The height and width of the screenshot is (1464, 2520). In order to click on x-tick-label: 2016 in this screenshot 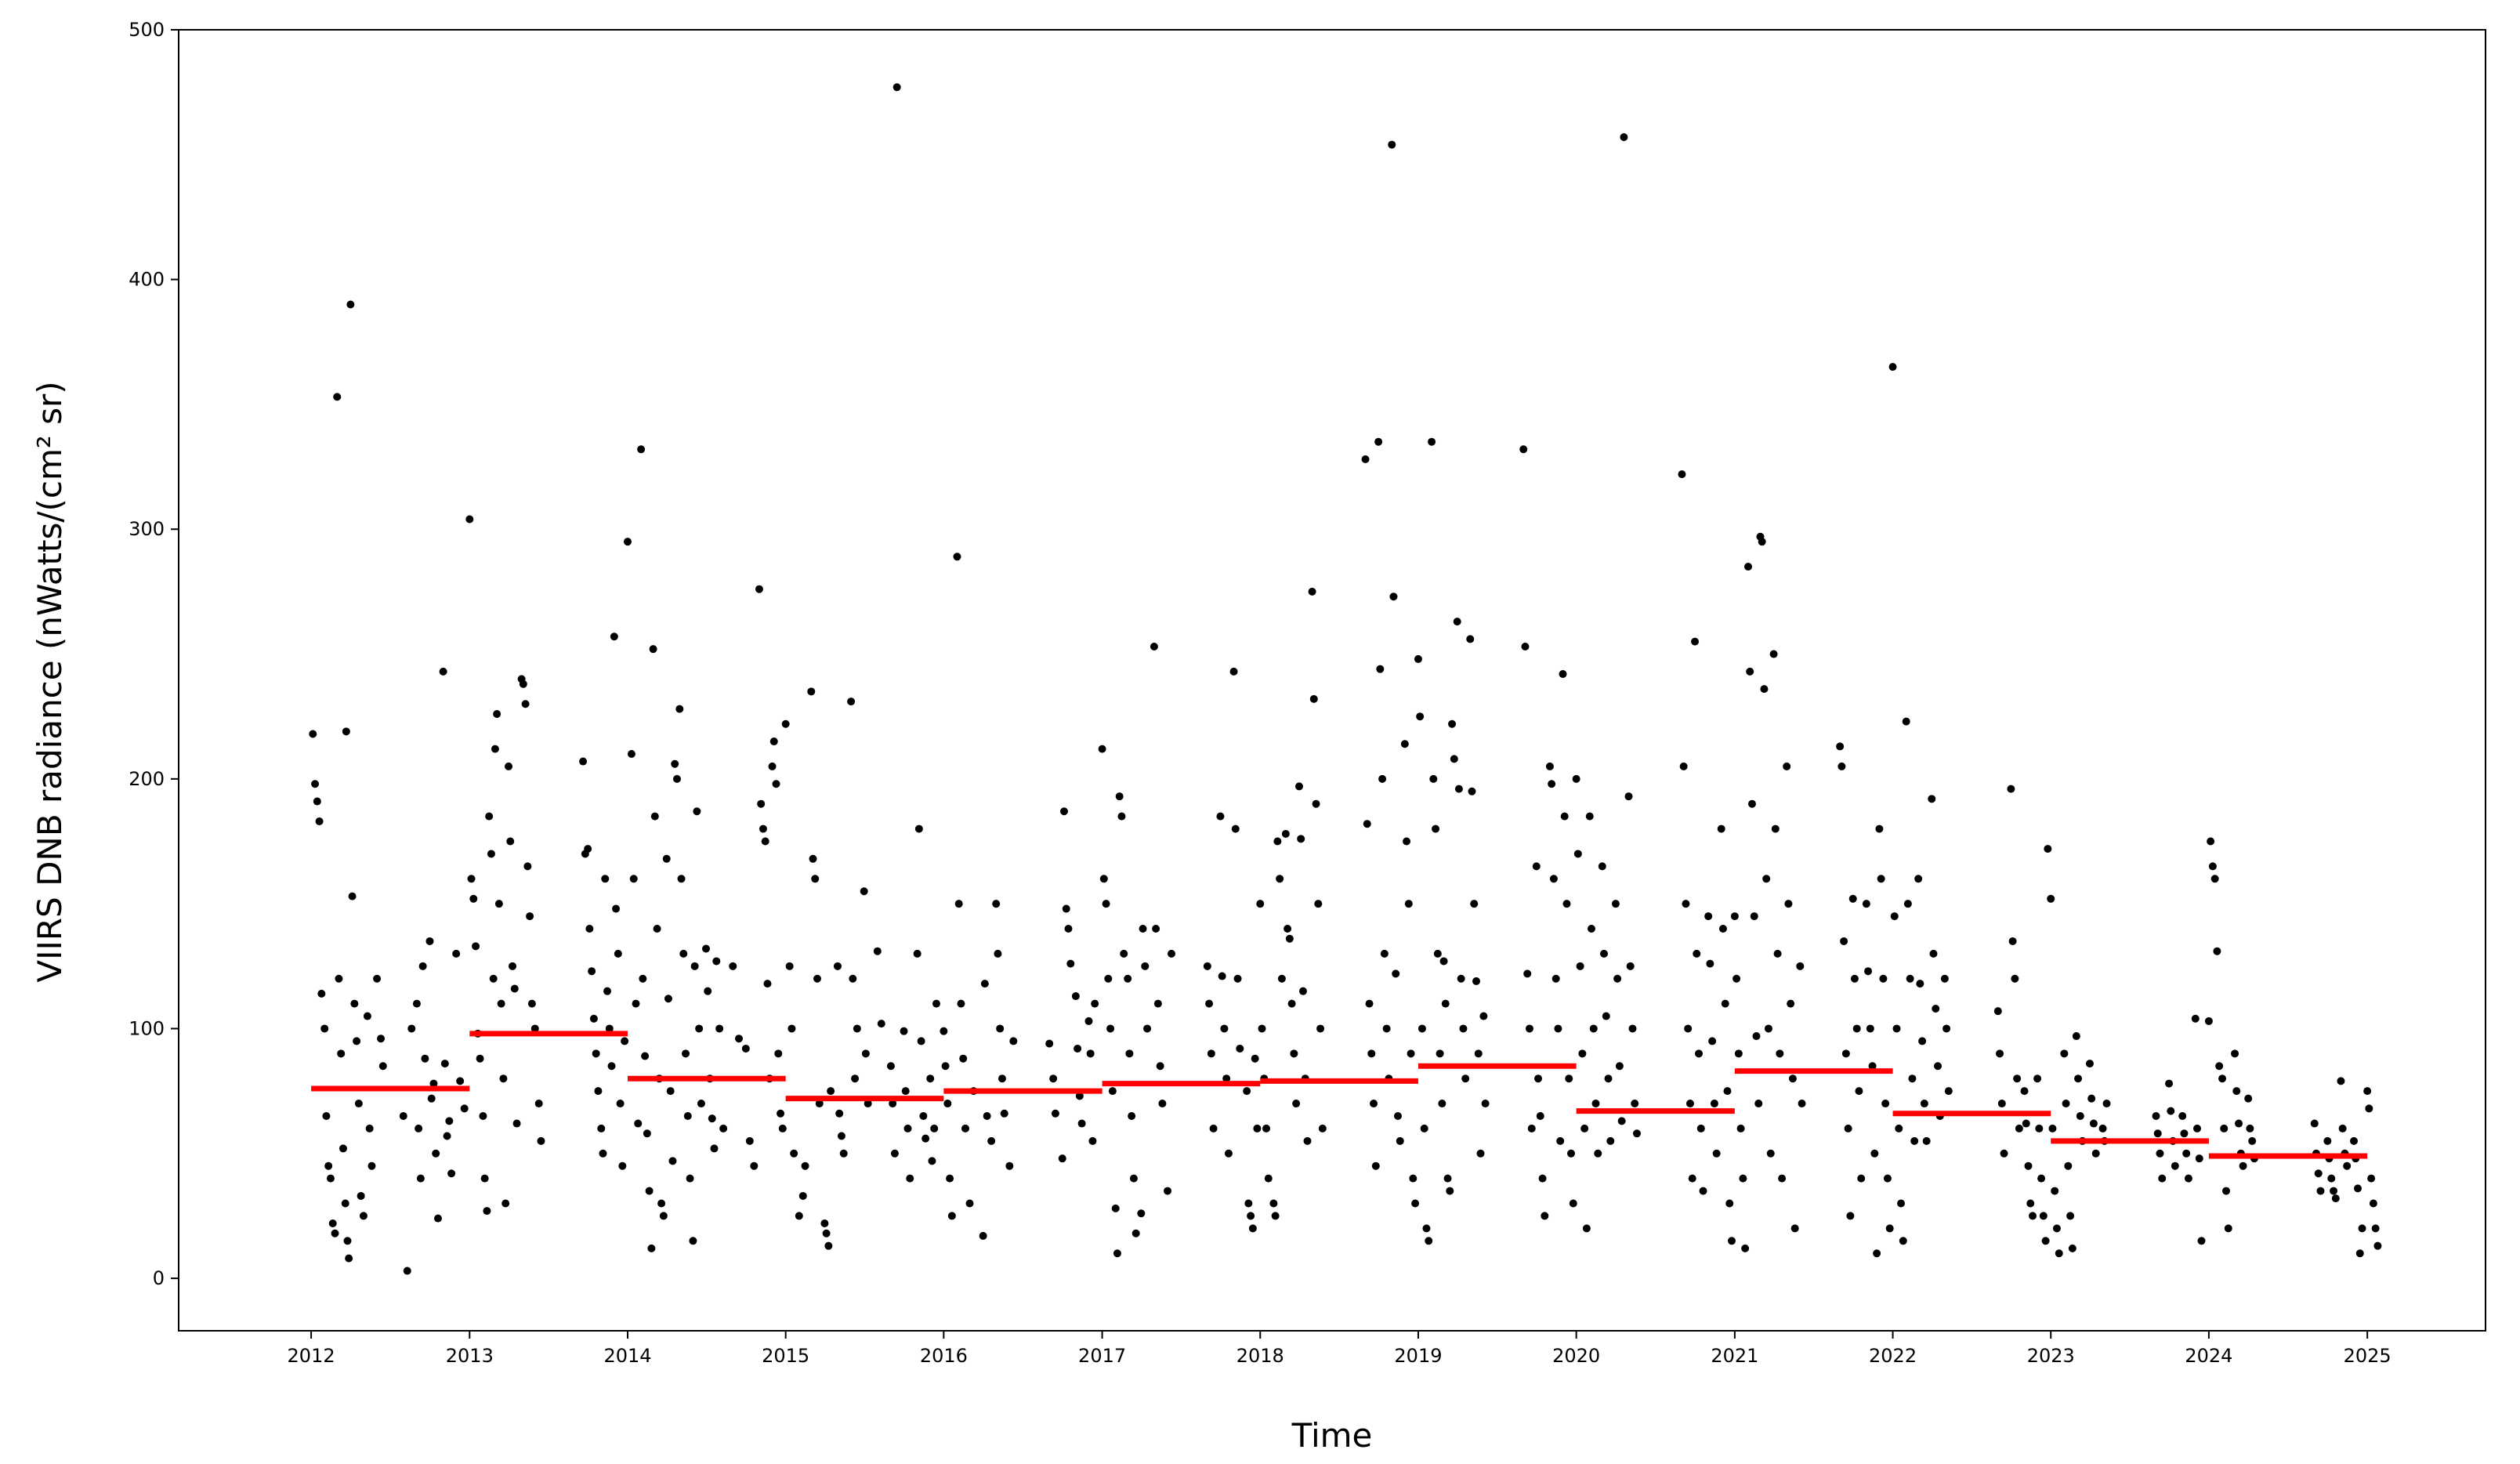, I will do `click(944, 1356)`.